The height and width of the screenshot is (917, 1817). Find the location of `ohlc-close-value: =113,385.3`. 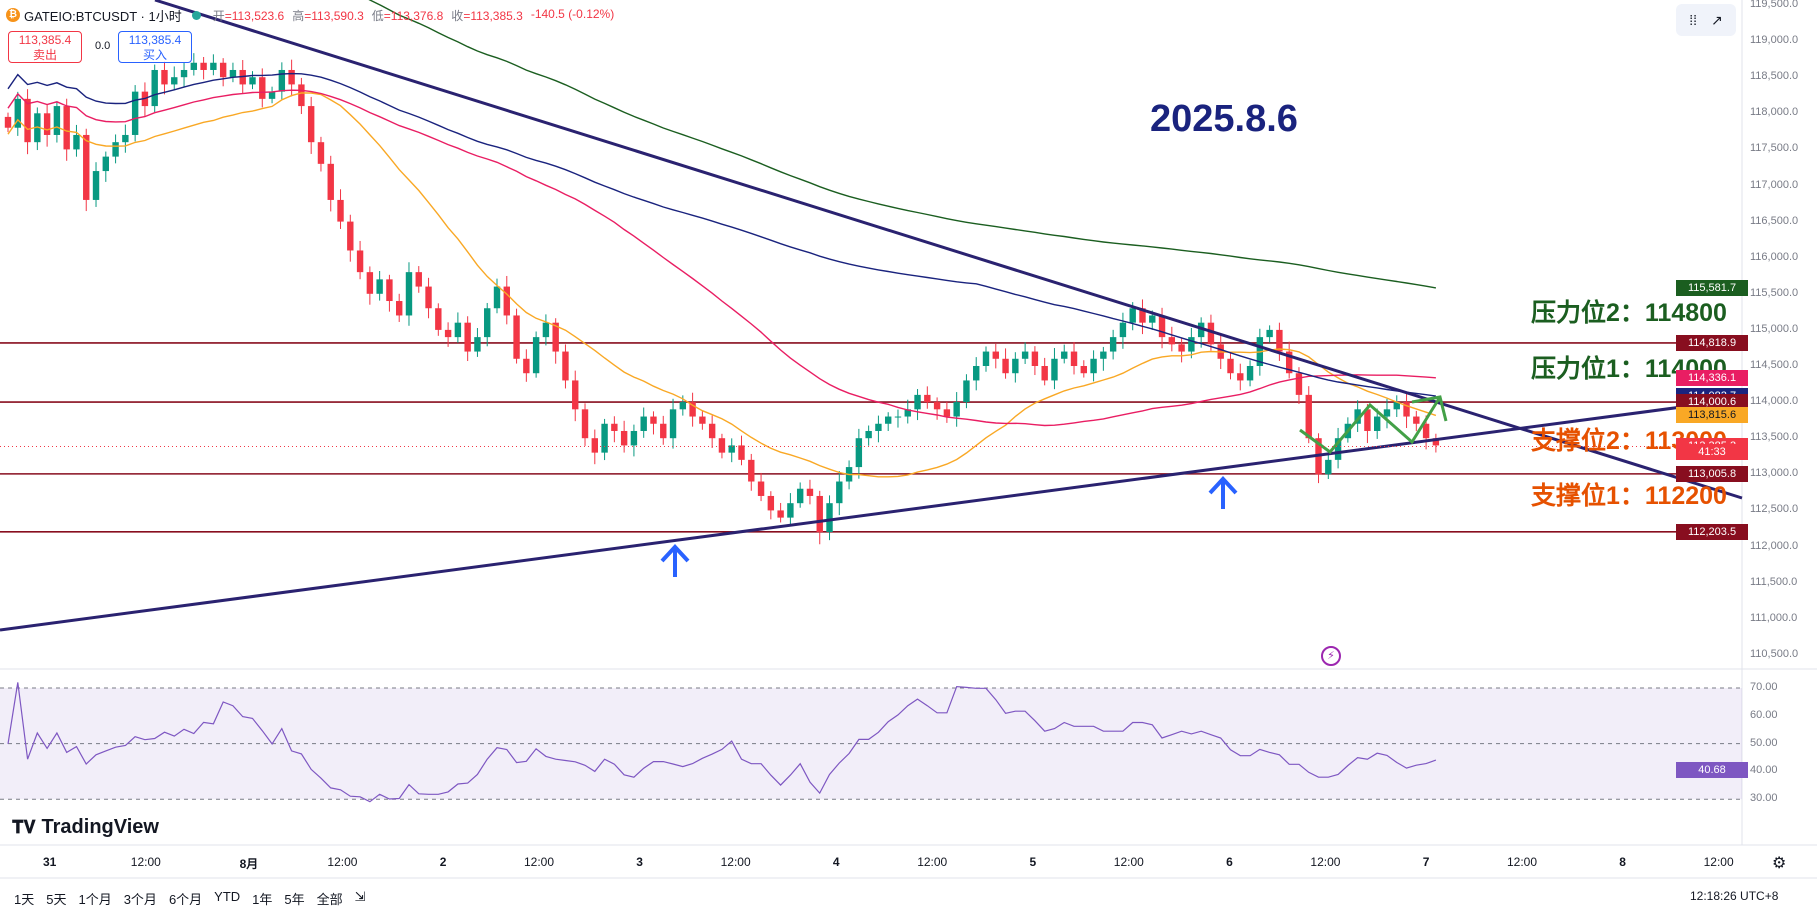

ohlc-close-value: =113,385.3 is located at coordinates (493, 15).